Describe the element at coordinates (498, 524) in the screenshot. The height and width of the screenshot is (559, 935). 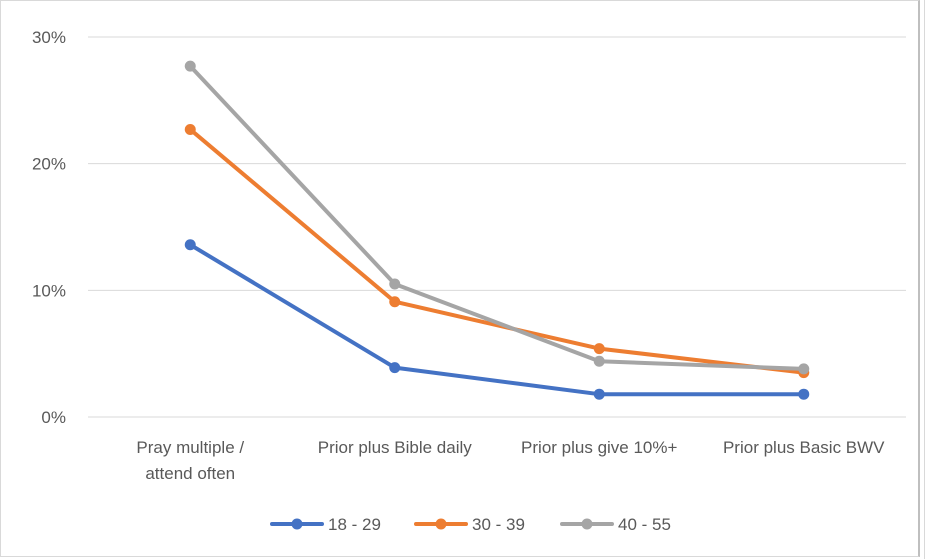
I see `legend-label: 30 - 39` at that location.